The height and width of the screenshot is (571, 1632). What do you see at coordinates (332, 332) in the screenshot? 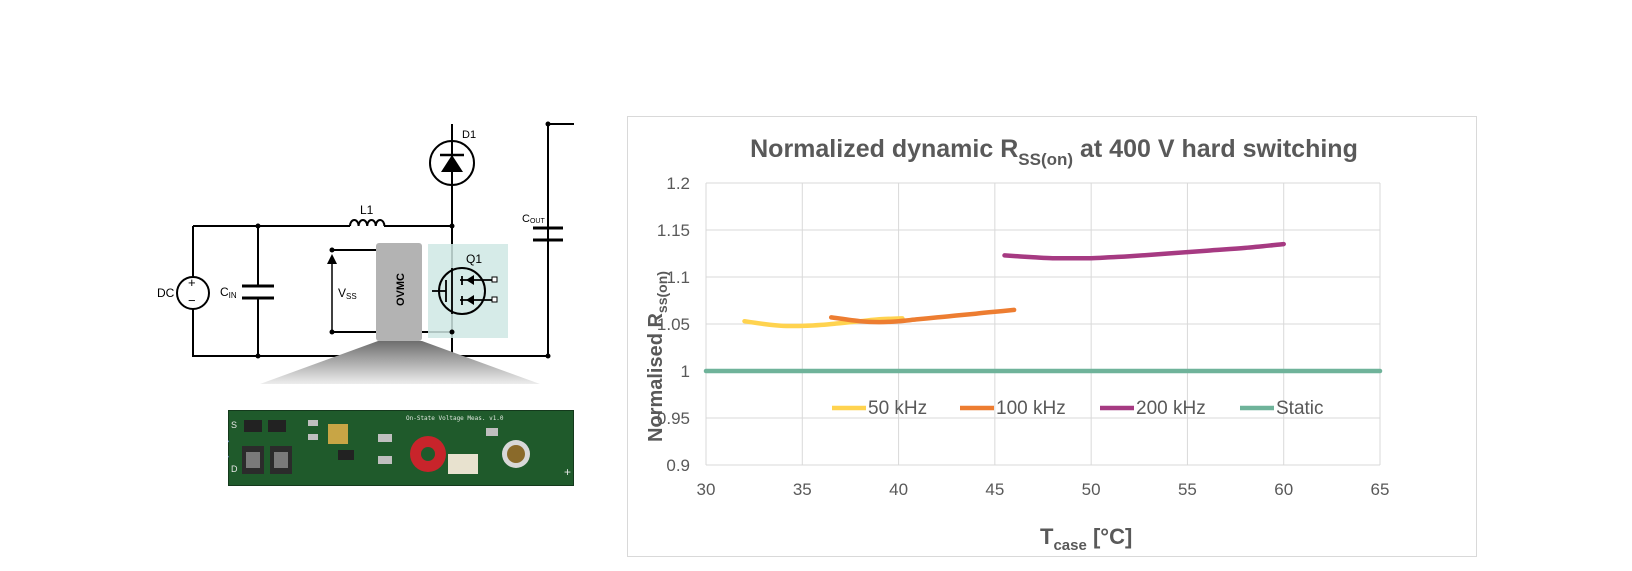
I see `vss-dot-bottom` at bounding box center [332, 332].